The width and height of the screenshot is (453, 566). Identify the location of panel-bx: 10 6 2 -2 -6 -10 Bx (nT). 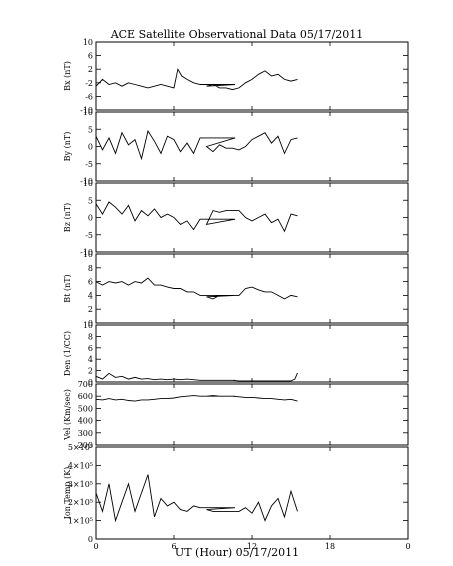
(236, 76).